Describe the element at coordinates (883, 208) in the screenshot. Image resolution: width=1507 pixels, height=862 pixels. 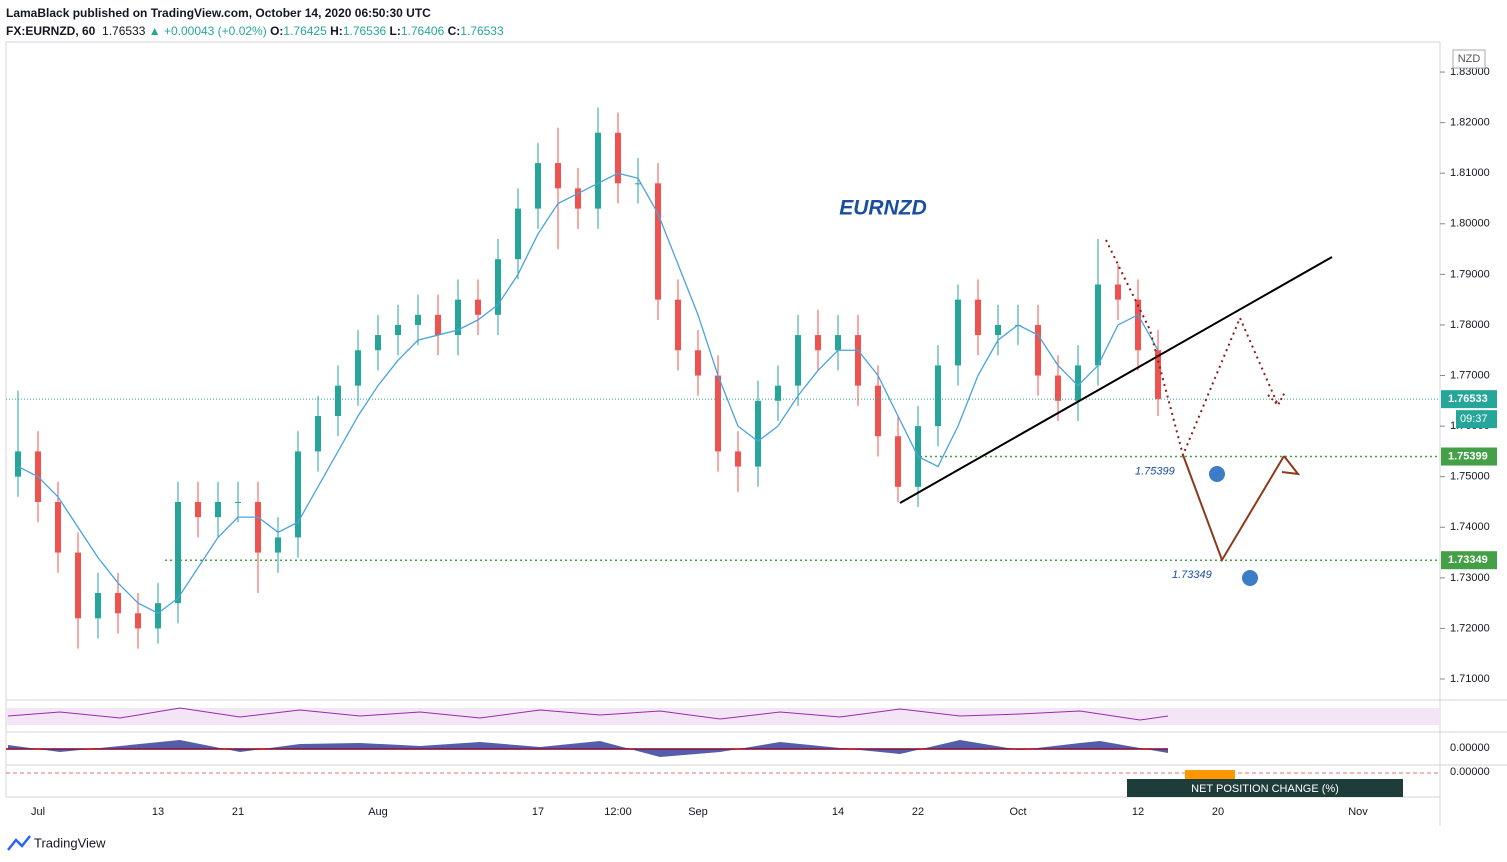
I see `chart-title: EURNZD` at that location.